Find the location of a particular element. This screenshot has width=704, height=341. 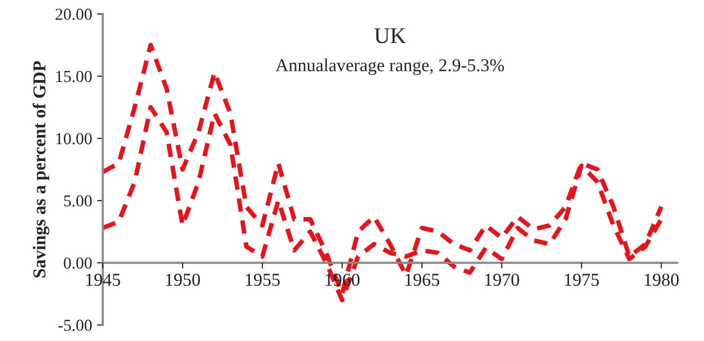

x-tick-label: 1980 is located at coordinates (661, 280).